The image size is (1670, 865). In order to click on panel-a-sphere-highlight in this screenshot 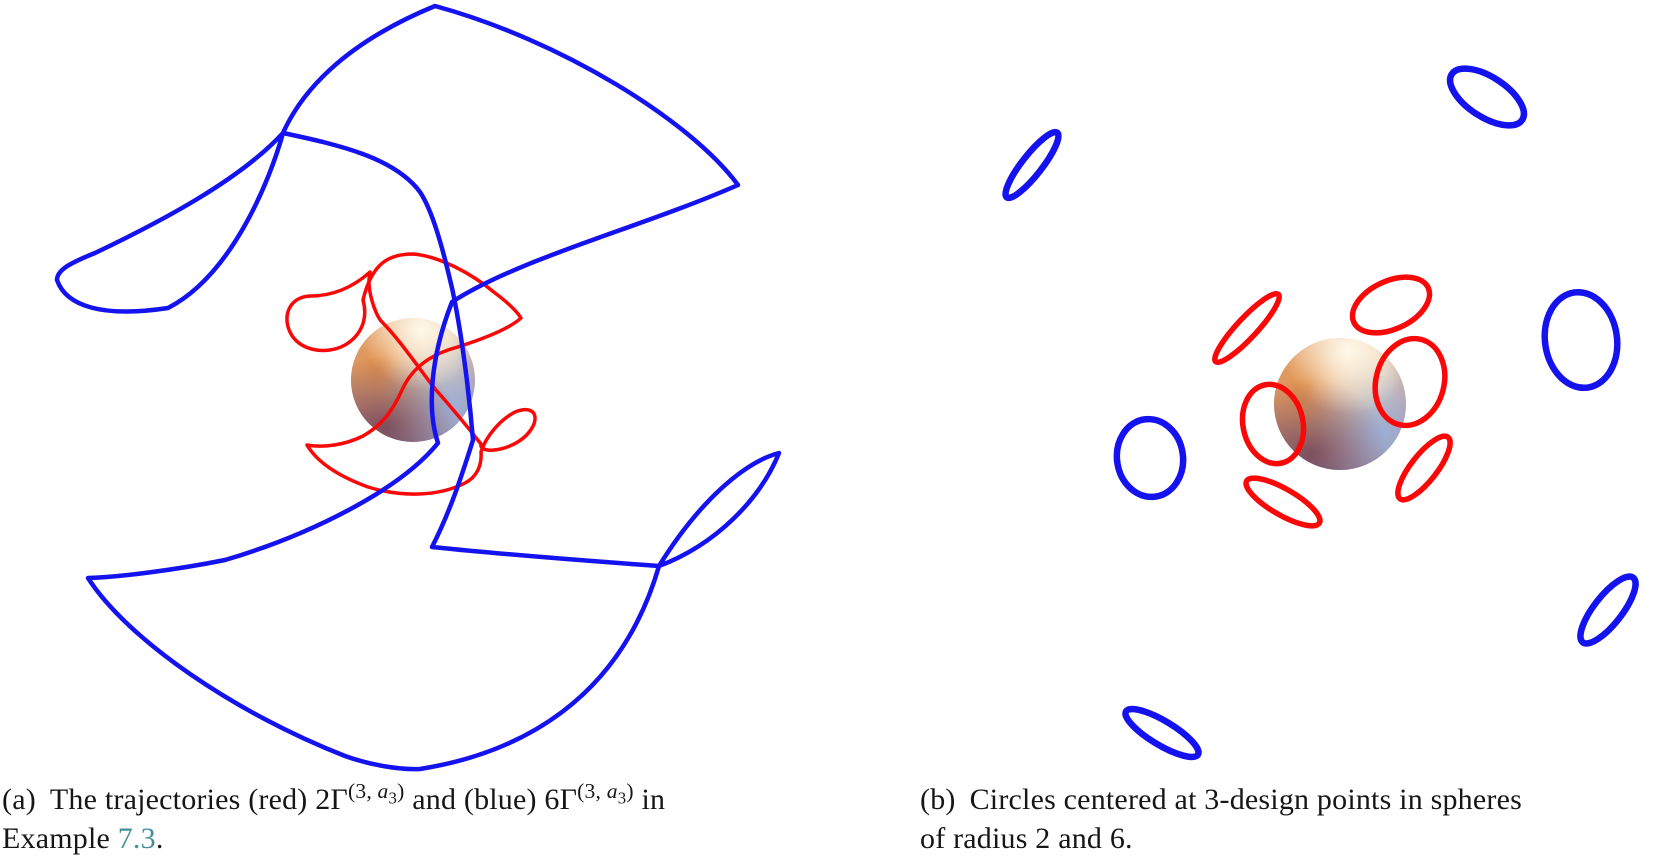, I will do `click(413, 380)`.